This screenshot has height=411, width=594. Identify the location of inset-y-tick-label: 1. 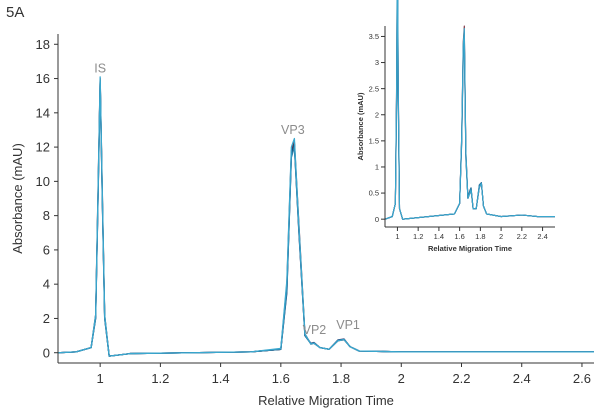
(377, 167).